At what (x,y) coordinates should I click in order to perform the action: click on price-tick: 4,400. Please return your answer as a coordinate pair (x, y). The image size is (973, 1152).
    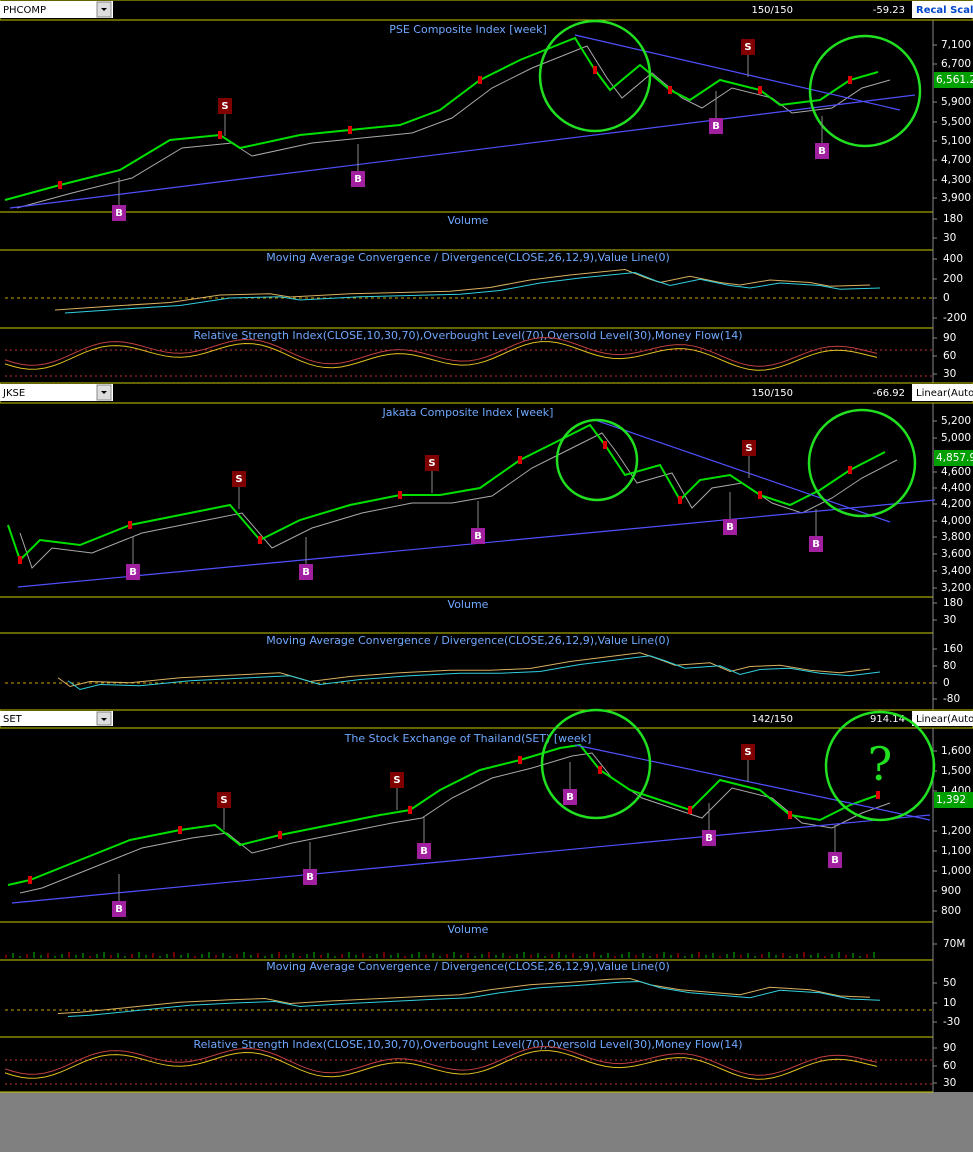
    Looking at the image, I should click on (956, 488).